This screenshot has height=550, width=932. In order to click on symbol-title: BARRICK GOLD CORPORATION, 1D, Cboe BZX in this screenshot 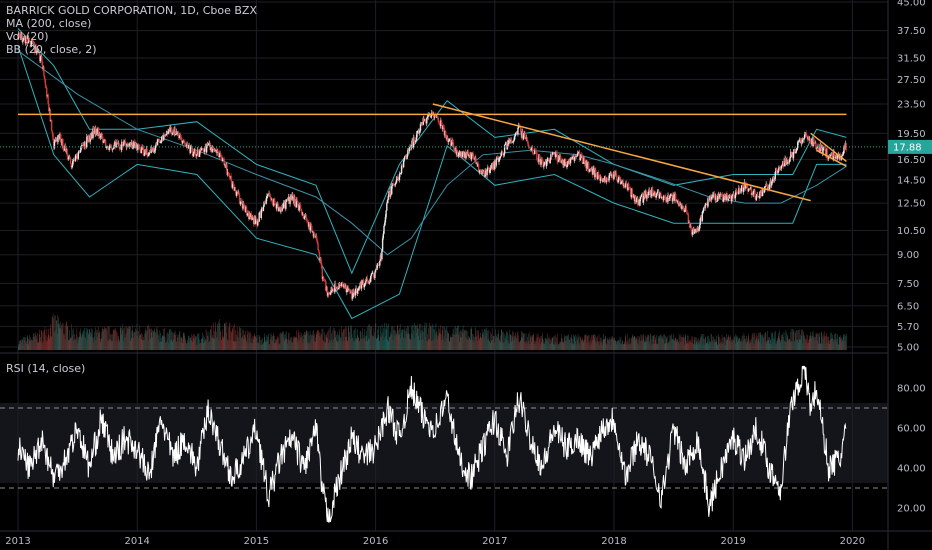, I will do `click(131, 10)`.